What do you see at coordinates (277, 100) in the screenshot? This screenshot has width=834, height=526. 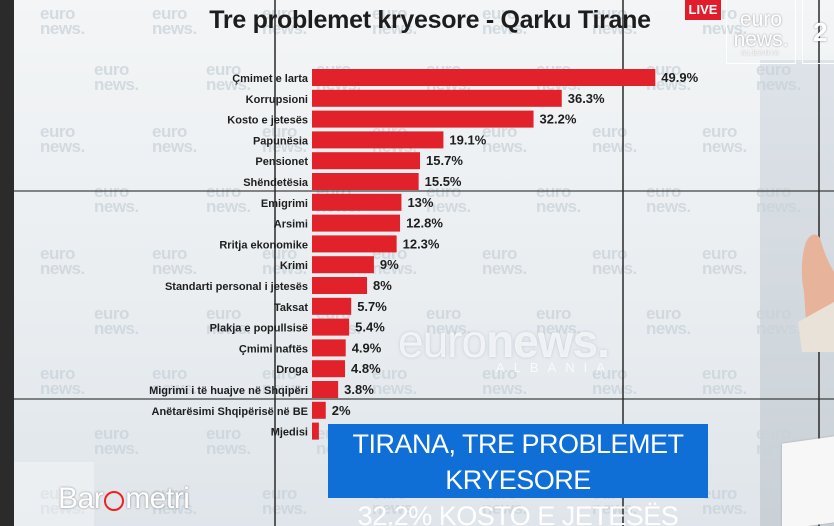 I see `category-label: Korrupsioni` at bounding box center [277, 100].